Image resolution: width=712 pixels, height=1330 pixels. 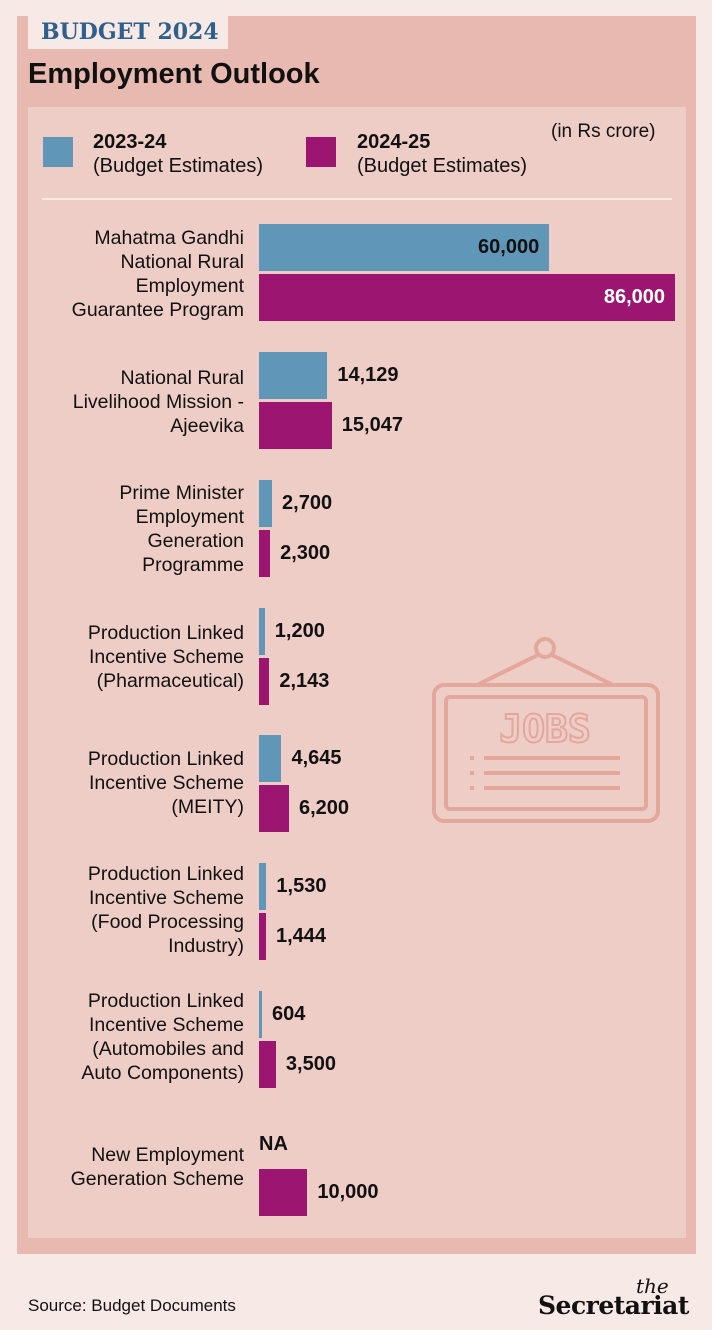 I want to click on legend-divider, so click(x=357, y=199).